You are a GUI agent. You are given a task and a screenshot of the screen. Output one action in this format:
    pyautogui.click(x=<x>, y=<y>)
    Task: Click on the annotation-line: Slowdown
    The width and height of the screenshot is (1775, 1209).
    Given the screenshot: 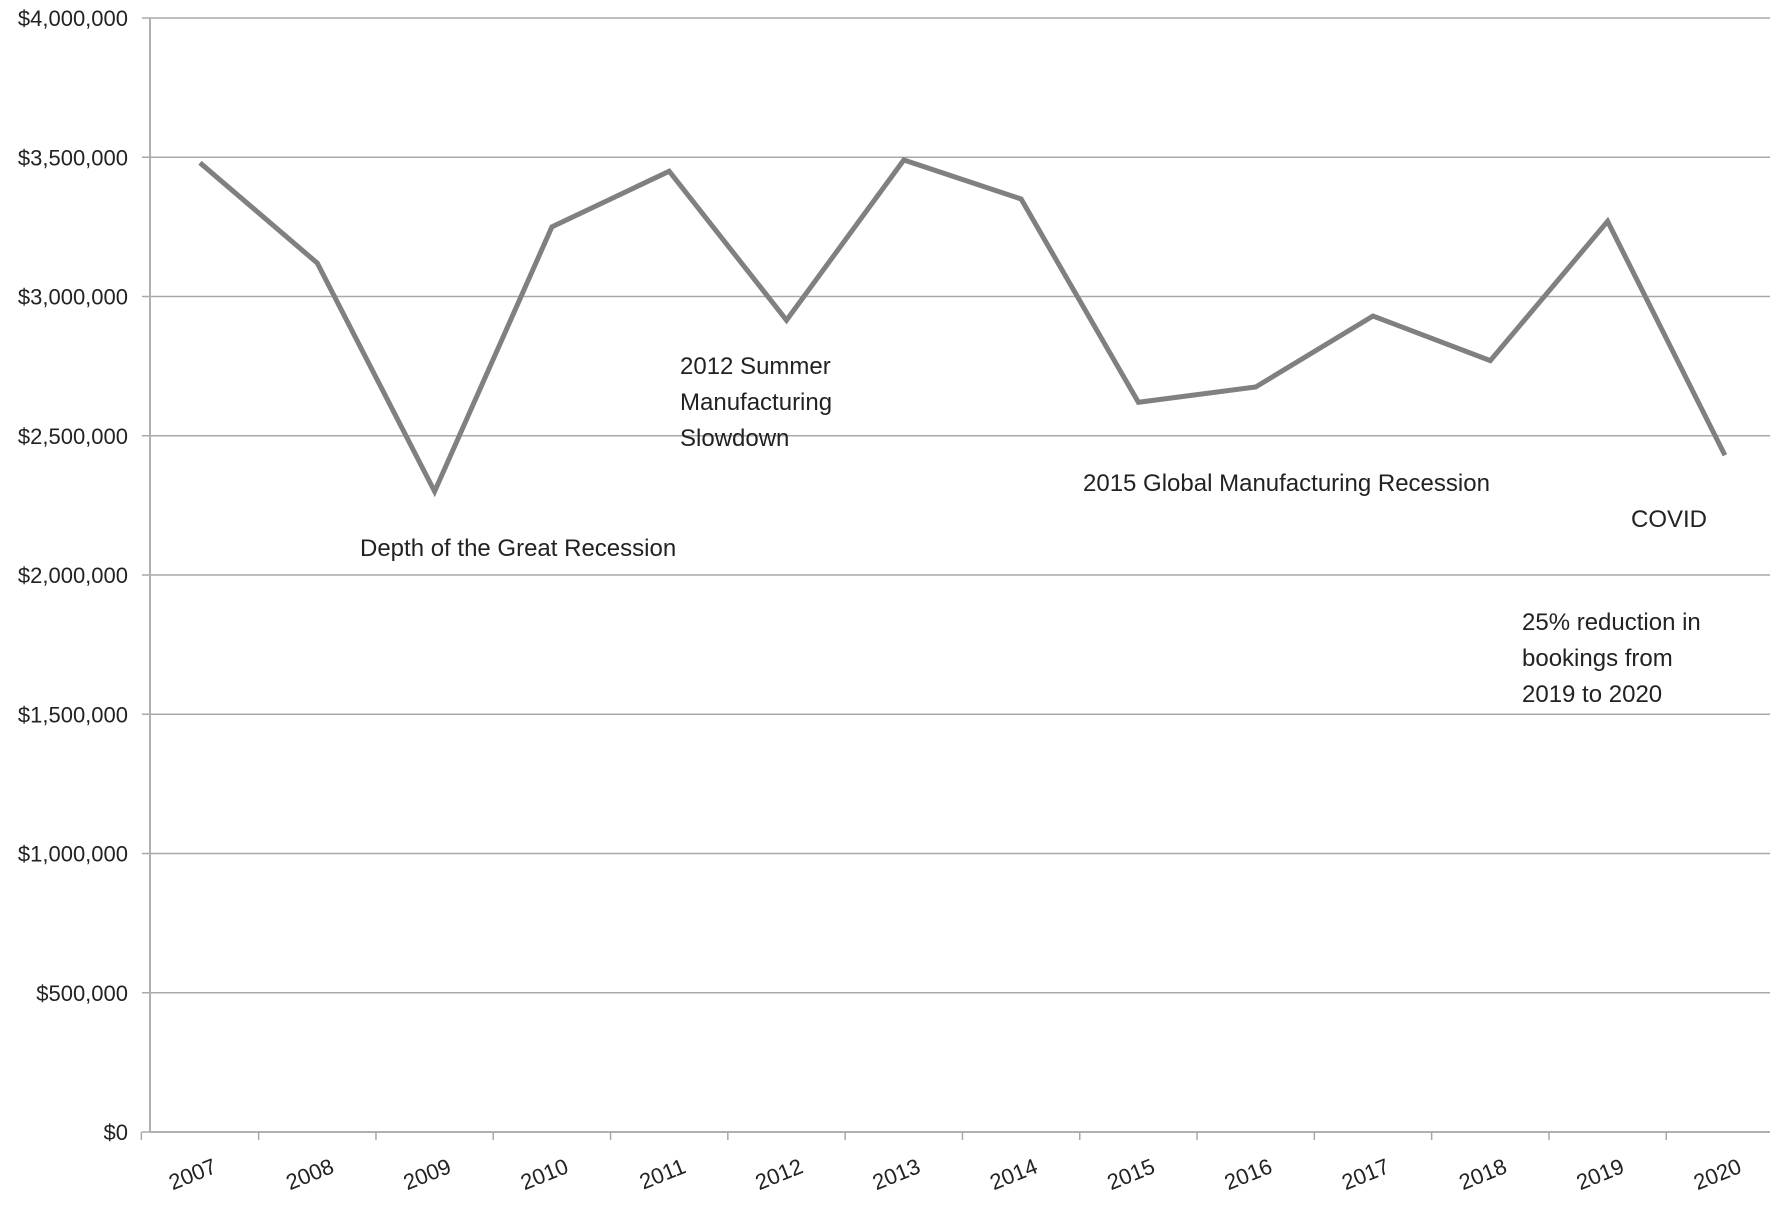 What is the action you would take?
    pyautogui.click(x=734, y=438)
    